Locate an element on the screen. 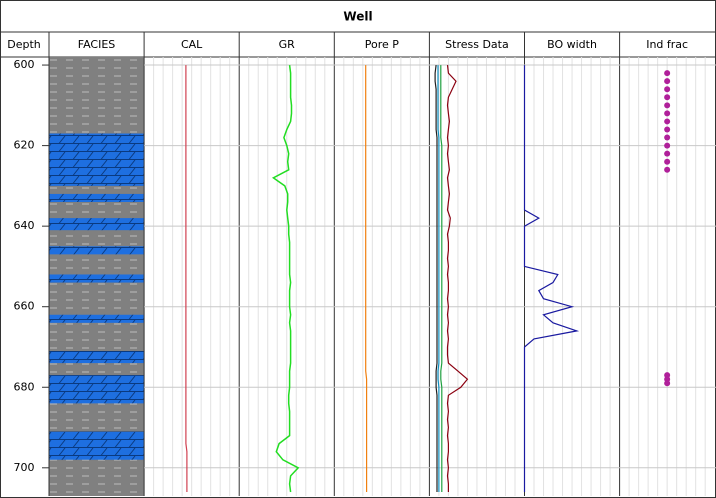 The width and height of the screenshot is (716, 498). track-header: Stress Data is located at coordinates (477, 44).